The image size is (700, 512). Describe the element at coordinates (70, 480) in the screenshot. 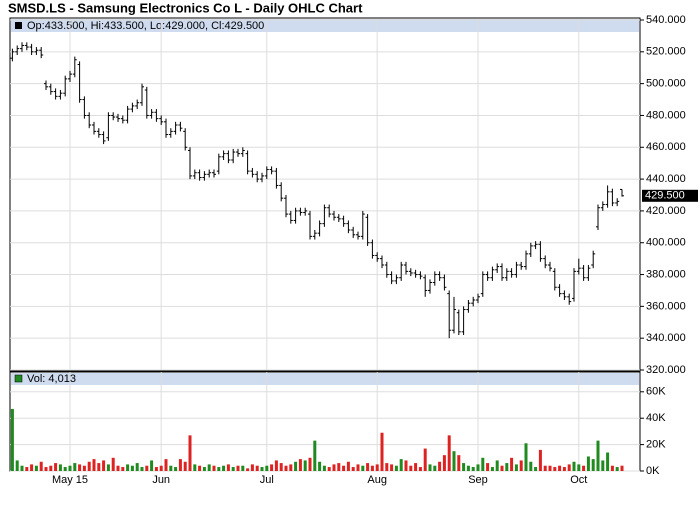

I see `x-tick-label: May 15` at that location.